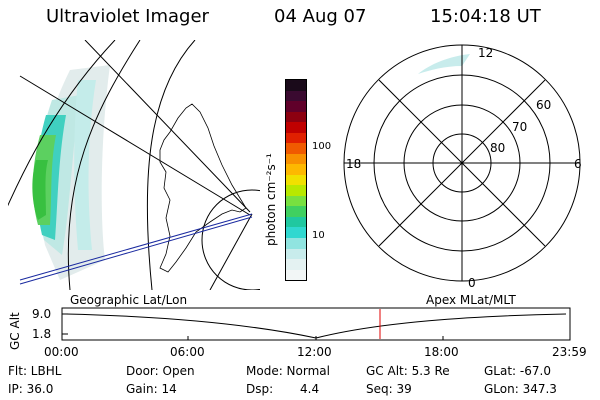 Image resolution: width=600 pixels, height=400 pixels. Describe the element at coordinates (318, 235) in the screenshot. I see `colorbar-tick-10: 10` at that location.